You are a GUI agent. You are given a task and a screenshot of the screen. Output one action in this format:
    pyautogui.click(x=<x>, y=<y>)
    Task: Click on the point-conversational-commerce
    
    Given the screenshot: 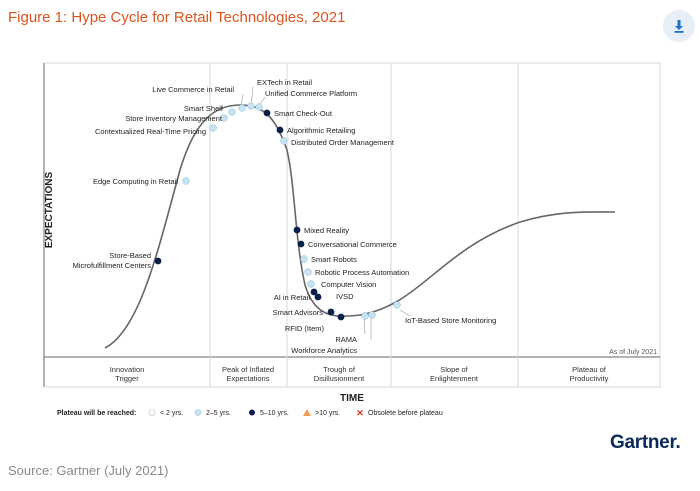 What is the action you would take?
    pyautogui.click(x=301, y=244)
    